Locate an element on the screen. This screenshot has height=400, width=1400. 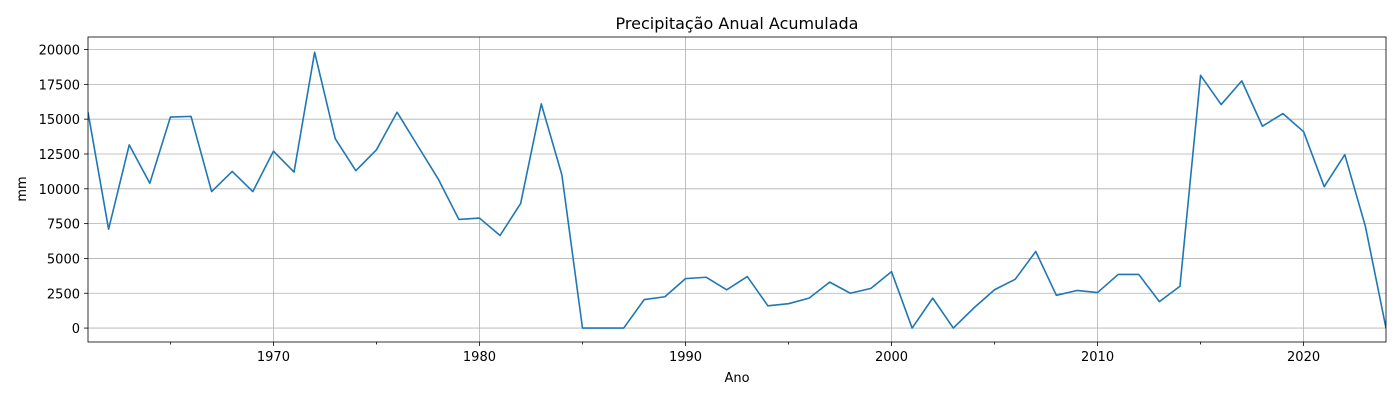
y-tick-label: 12500 is located at coordinates (59, 155).